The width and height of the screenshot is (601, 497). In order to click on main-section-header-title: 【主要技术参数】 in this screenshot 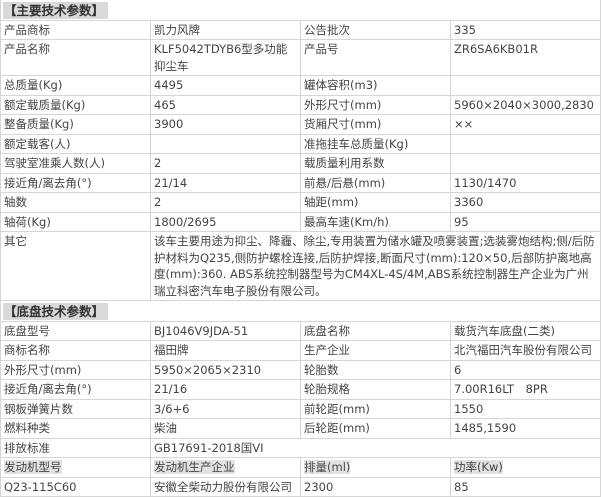, I will do `click(56, 10)`.